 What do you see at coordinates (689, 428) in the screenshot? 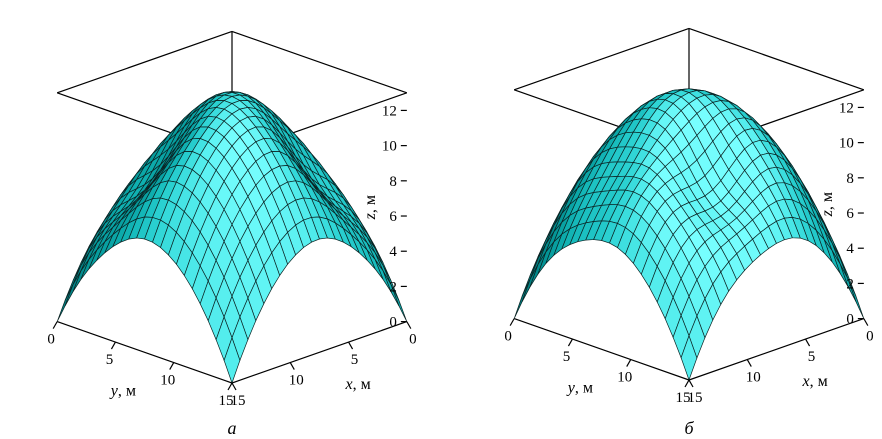
I see `panel-label: б` at bounding box center [689, 428].